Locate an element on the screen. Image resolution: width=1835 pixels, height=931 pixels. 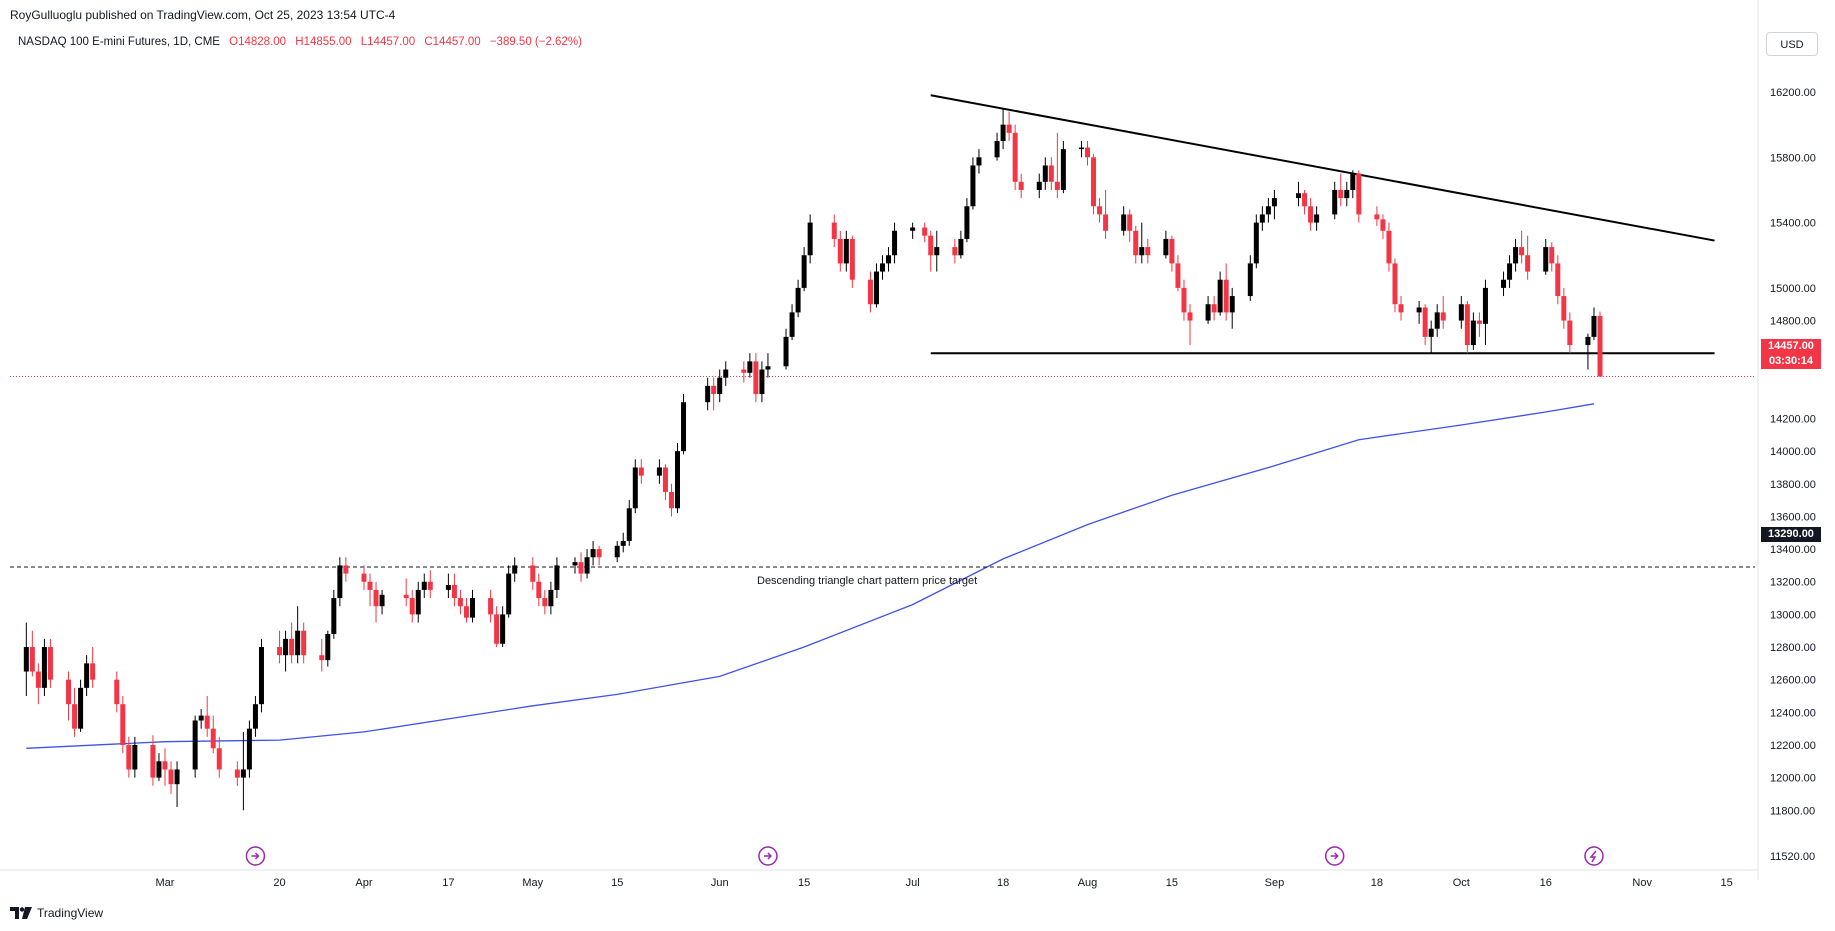
legend-change-value: −389.50 (−2.62%) is located at coordinates (535, 42).